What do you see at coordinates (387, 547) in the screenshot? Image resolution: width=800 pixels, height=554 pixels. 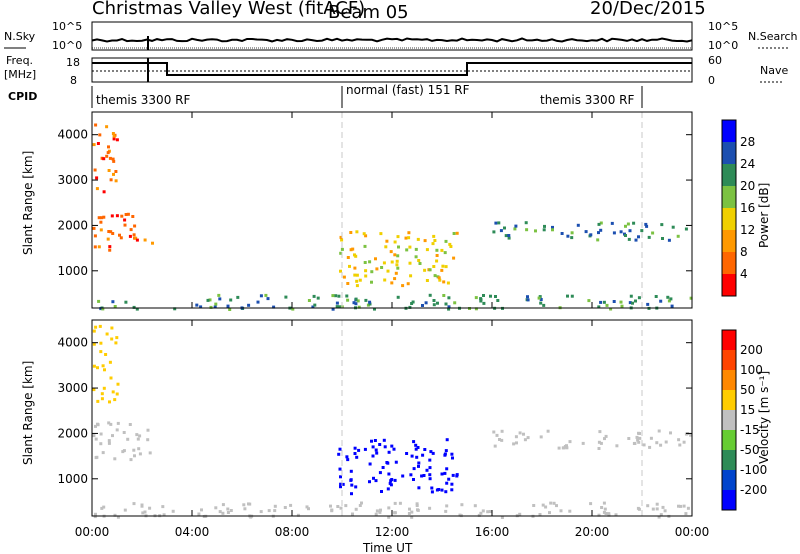 I see `x-axis-label: Time UT` at bounding box center [387, 547].